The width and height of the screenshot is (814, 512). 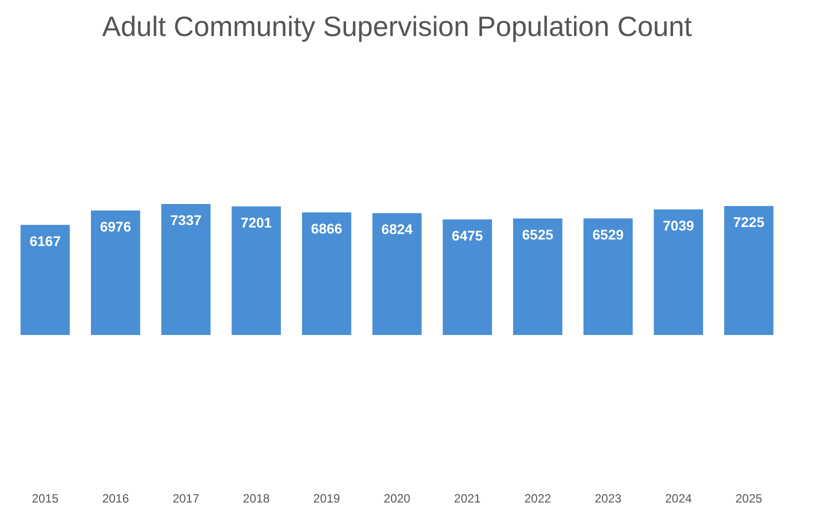 I want to click on data-label: 7225, so click(x=749, y=222).